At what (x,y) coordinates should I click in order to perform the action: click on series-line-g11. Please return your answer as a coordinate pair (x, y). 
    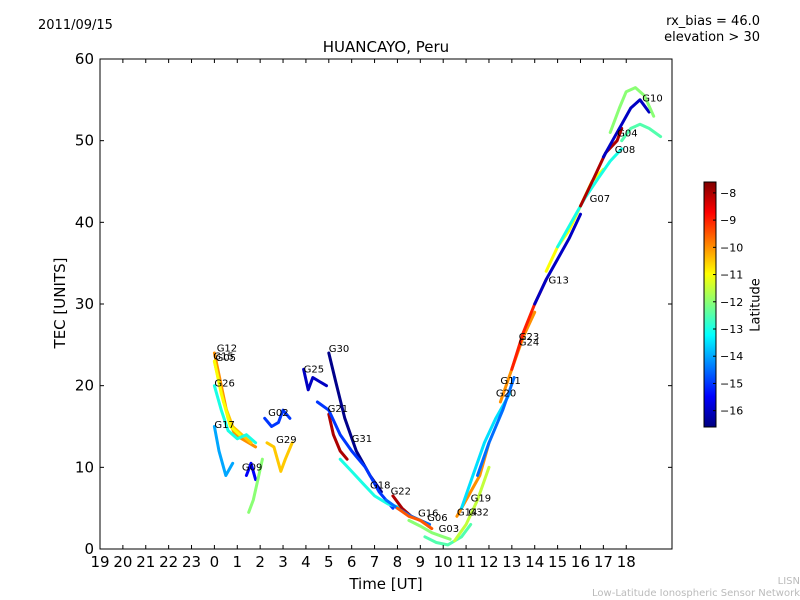
    Looking at the image, I should click on (496, 426).